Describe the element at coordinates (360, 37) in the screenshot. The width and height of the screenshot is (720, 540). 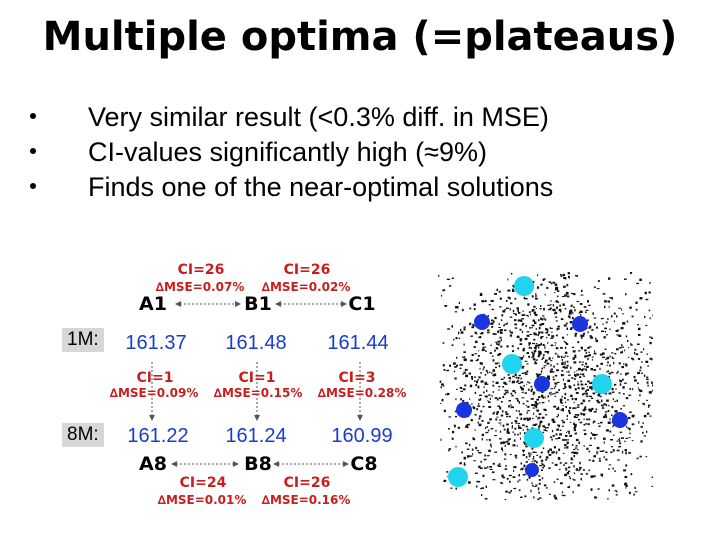
I see `slide-title: Multiple optima (=plateaus)` at that location.